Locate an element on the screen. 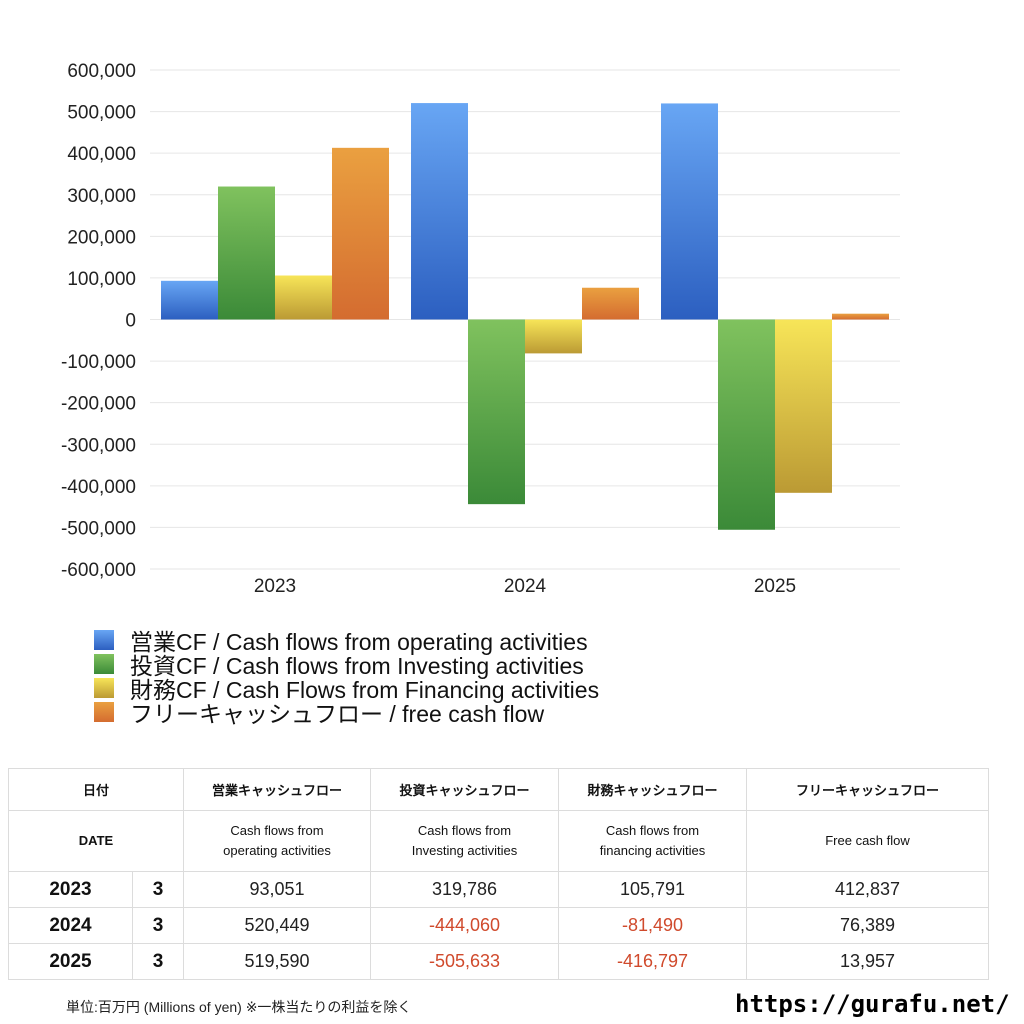 Image resolution: width=1024 pixels, height=1024 pixels. y-tick-label: 400,000 is located at coordinates (101, 154).